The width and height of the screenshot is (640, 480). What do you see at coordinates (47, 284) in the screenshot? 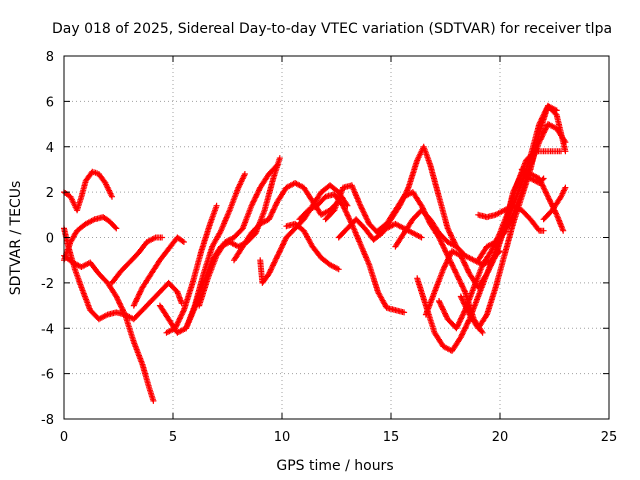
I see `y-tick-label: -2` at bounding box center [47, 284].